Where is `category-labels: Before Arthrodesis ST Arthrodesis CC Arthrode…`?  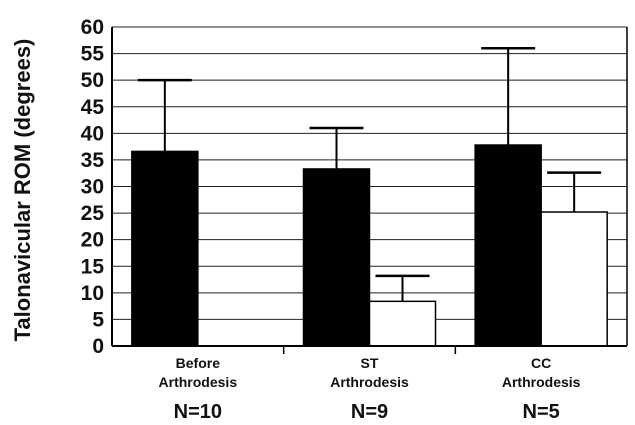
category-labels: Before Arthrodesis ST Arthrodesis CC Arthrode… is located at coordinates (370, 372).